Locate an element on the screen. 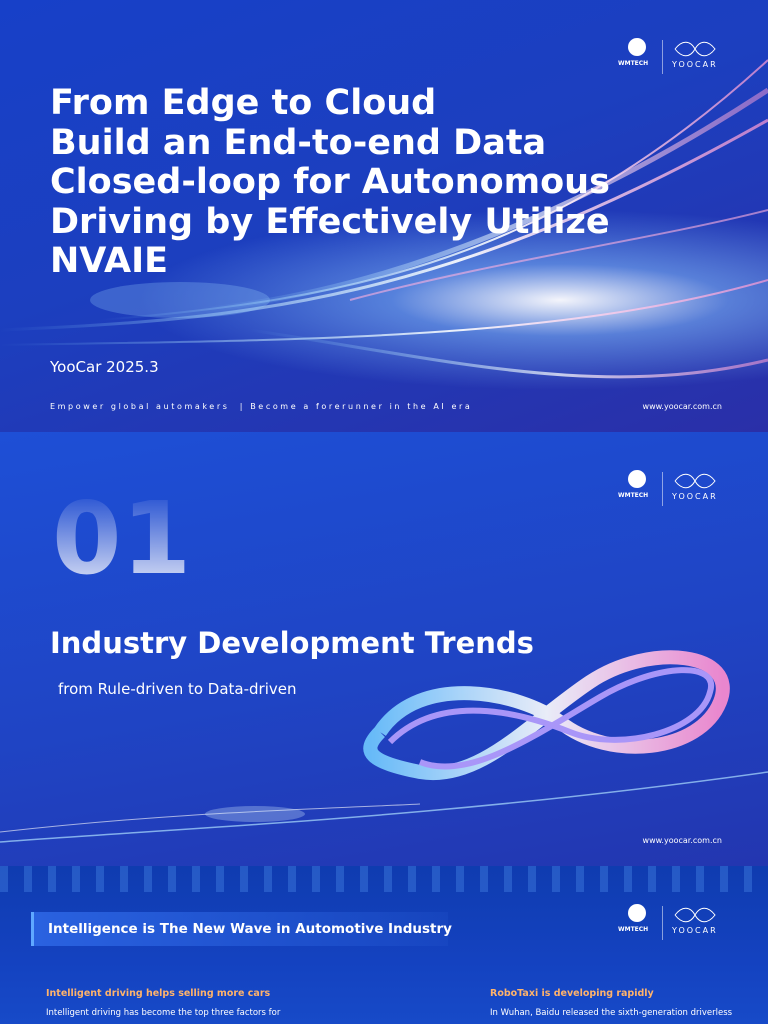 The height and width of the screenshot is (1024, 768). title-line: From Edge to Cloud is located at coordinates (243, 103).